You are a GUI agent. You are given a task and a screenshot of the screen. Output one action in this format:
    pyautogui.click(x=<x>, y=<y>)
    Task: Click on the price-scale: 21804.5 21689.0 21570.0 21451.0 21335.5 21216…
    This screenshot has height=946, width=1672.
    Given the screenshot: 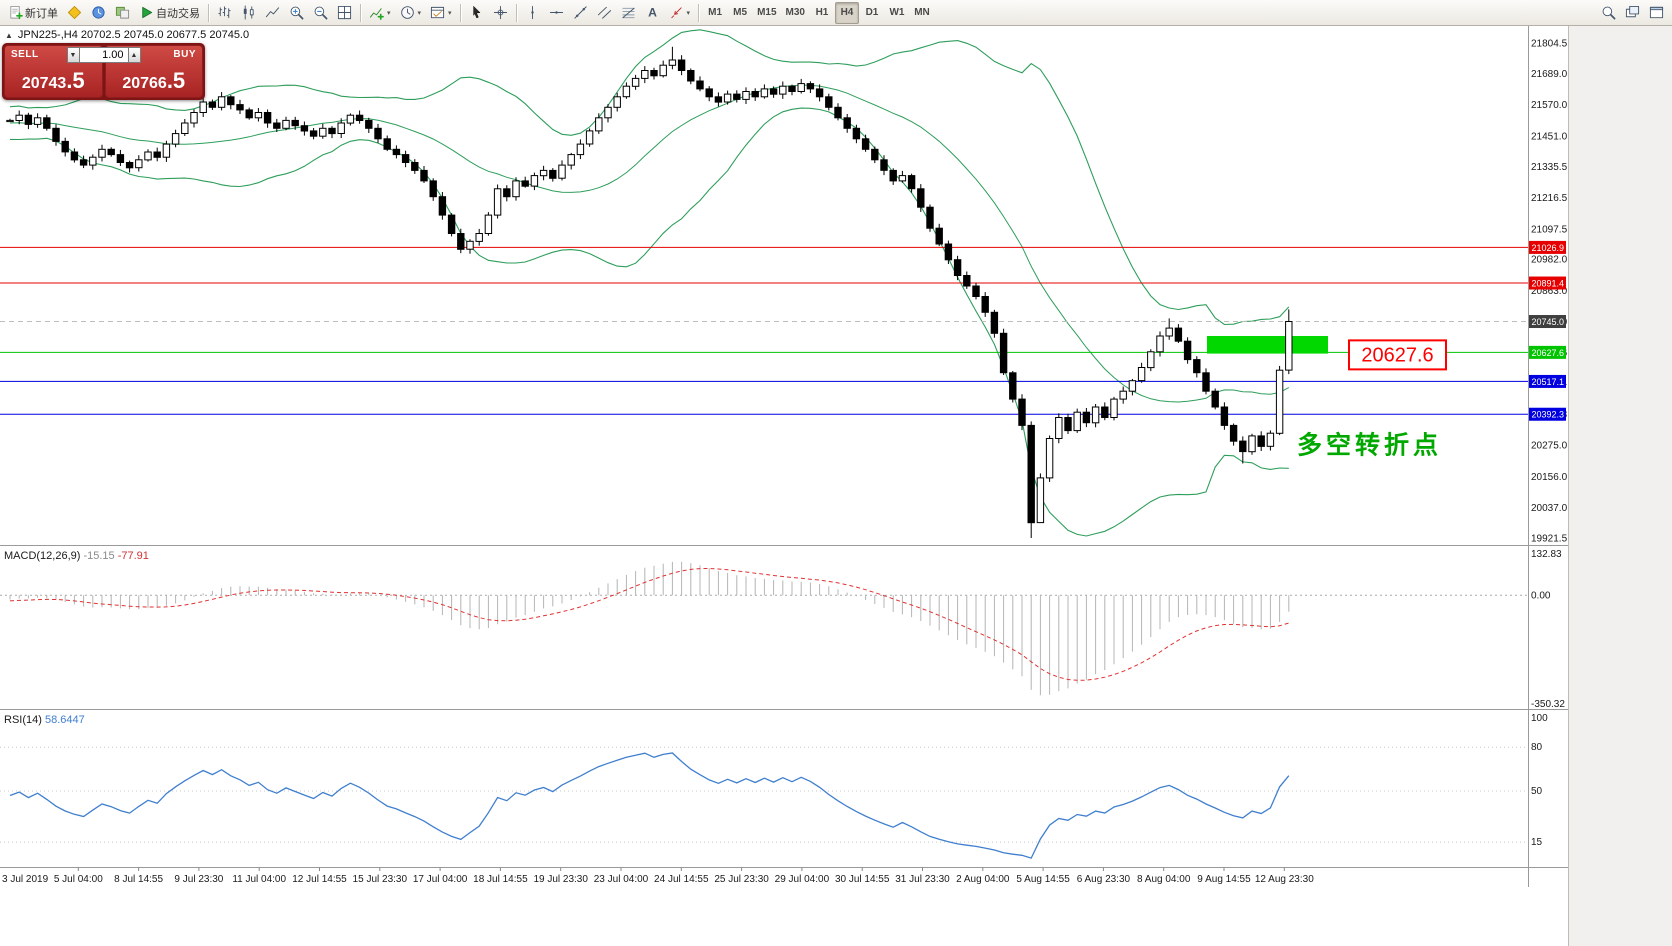 What is the action you would take?
    pyautogui.click(x=1548, y=444)
    